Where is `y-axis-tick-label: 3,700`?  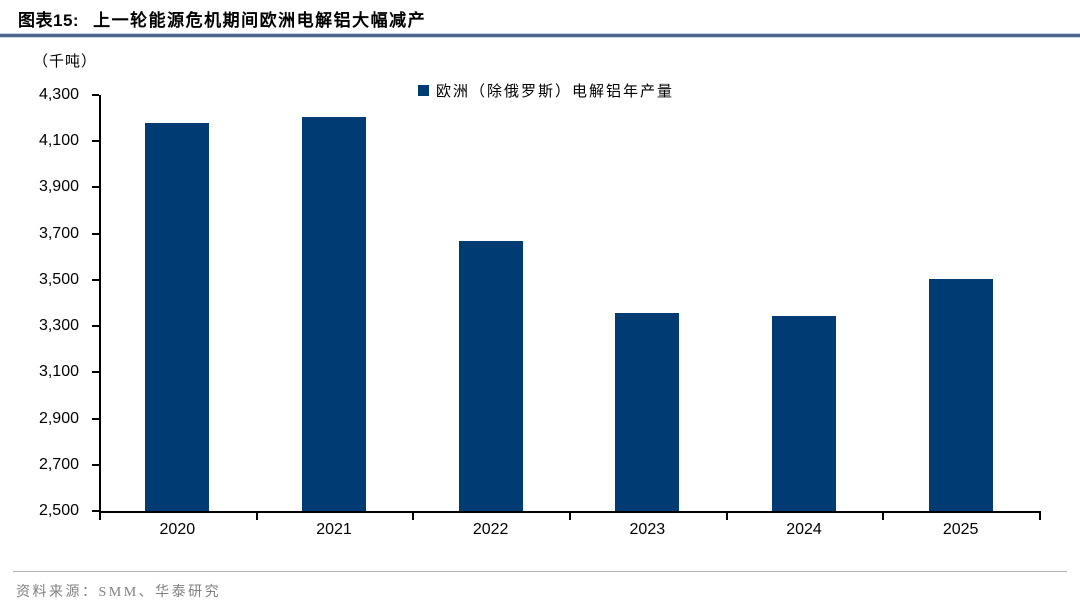
y-axis-tick-label: 3,700 is located at coordinates (58, 233).